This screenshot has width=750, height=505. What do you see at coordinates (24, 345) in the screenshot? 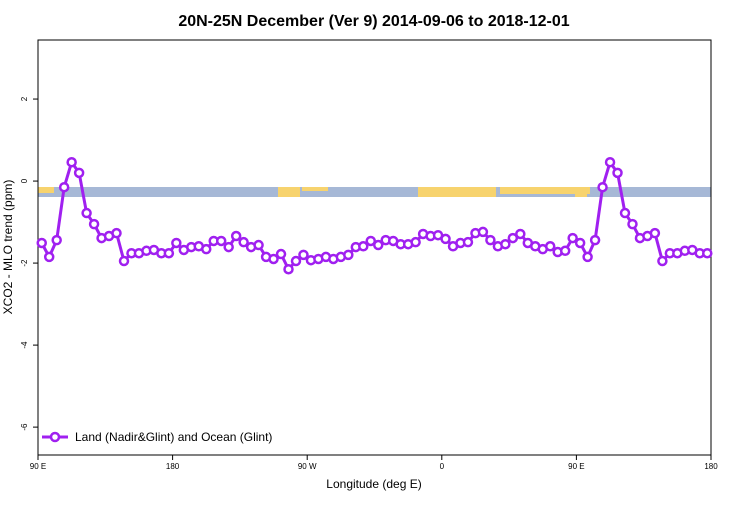
I see `y-tick-label: -4` at bounding box center [24, 345].